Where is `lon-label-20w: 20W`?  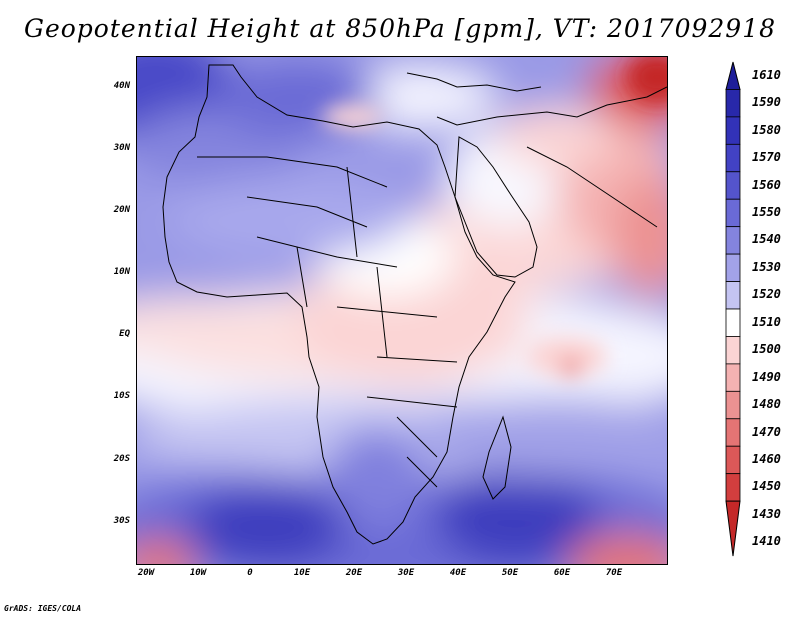
lon-label-20w: 20W is located at coordinates (146, 573).